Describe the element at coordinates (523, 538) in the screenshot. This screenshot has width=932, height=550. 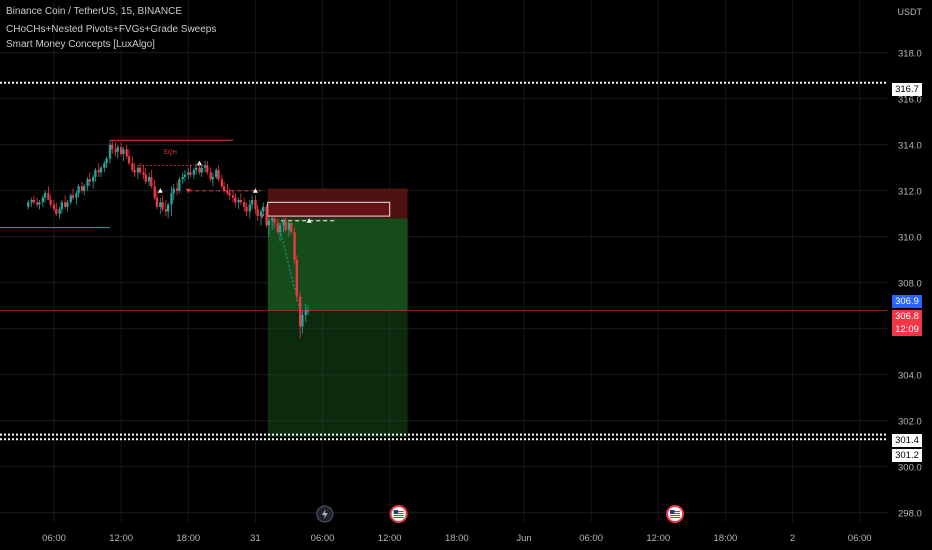
I see `time-tick-label: Jun` at that location.